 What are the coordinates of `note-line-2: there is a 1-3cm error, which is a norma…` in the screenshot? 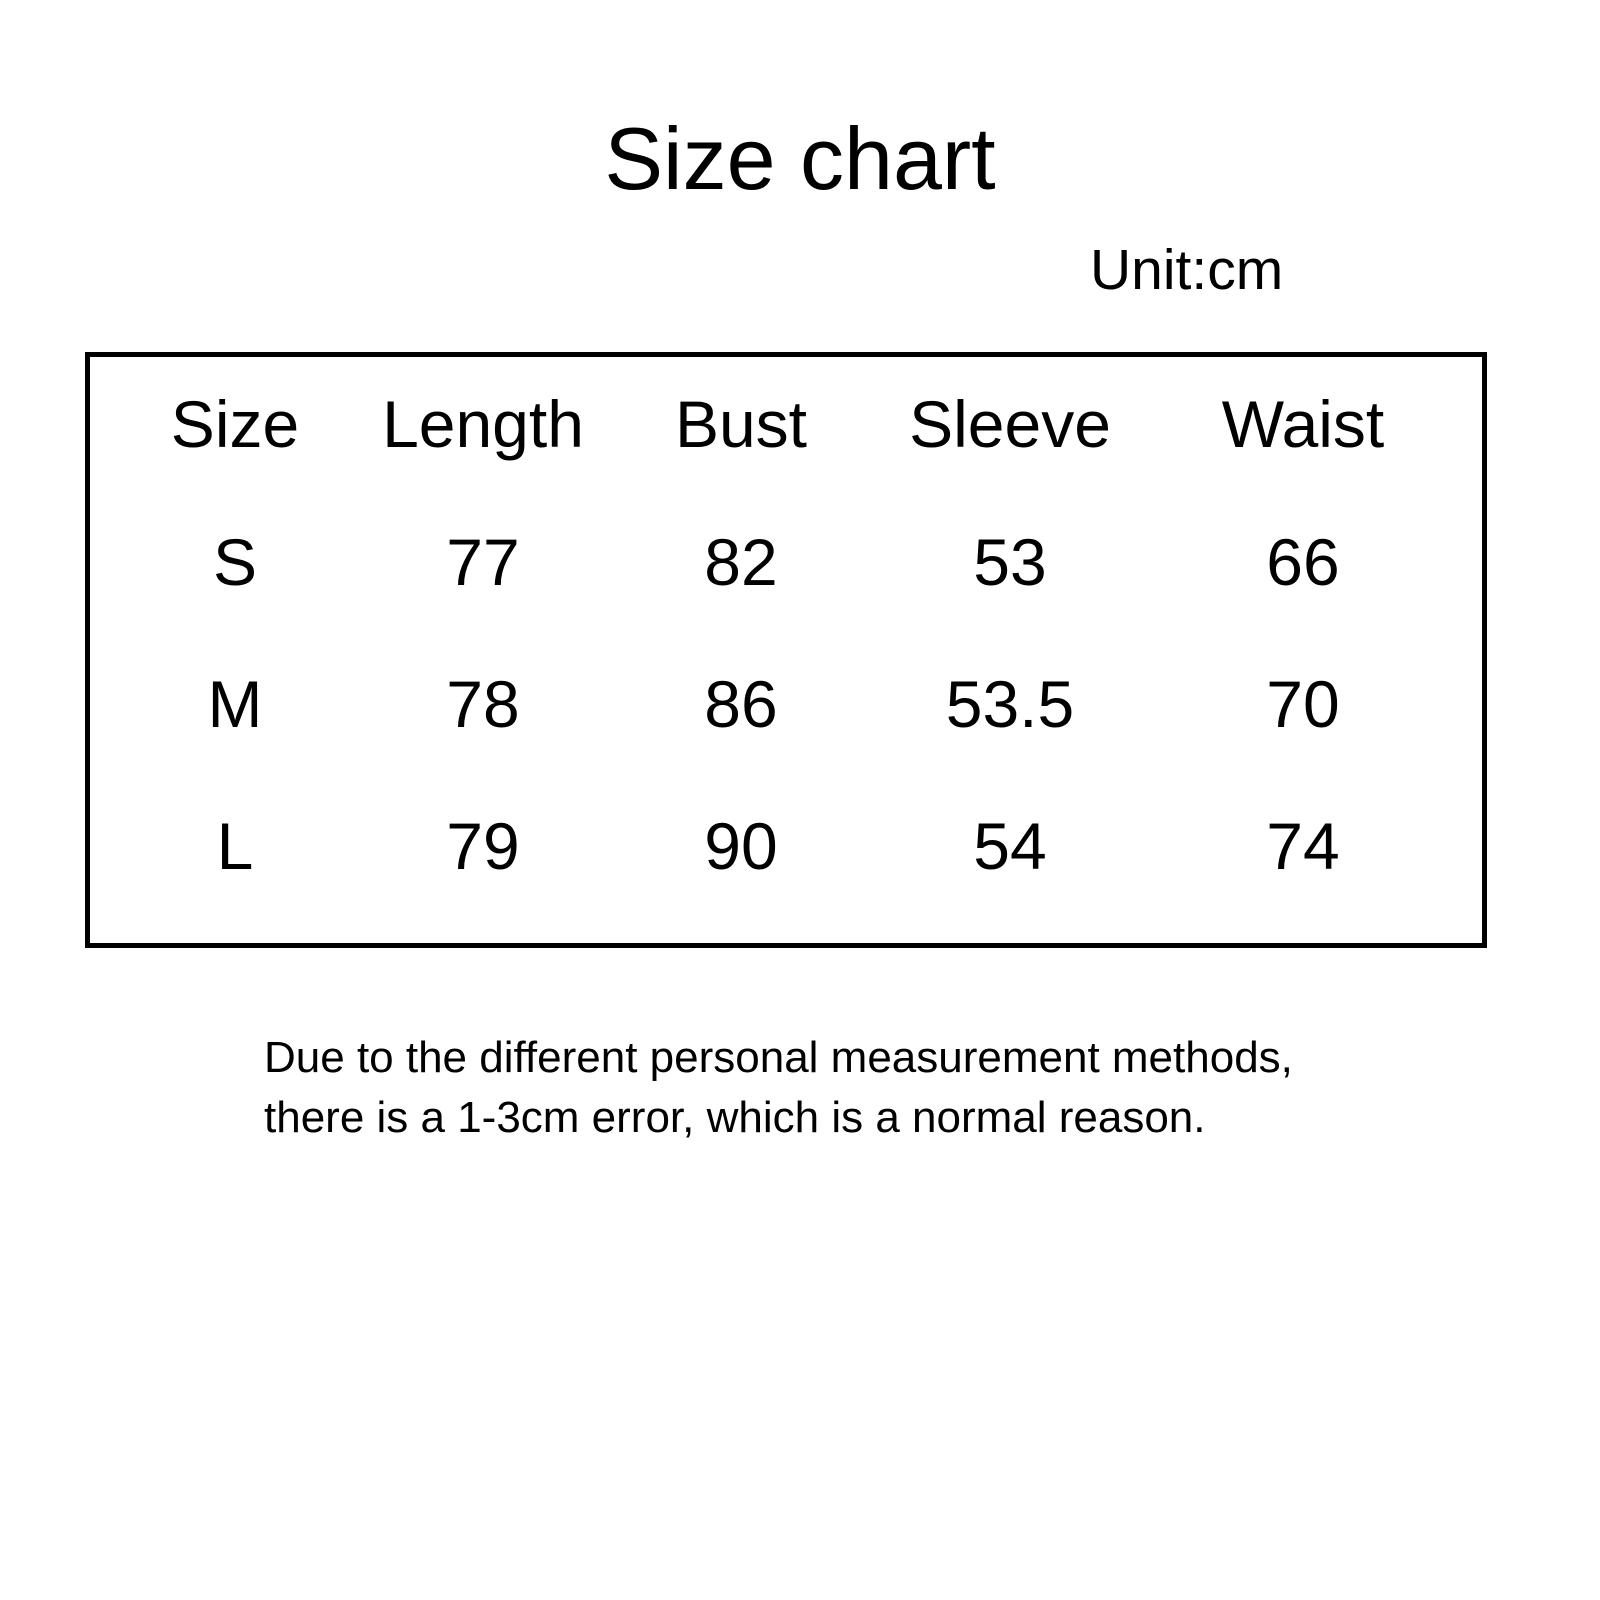 It's located at (735, 1117).